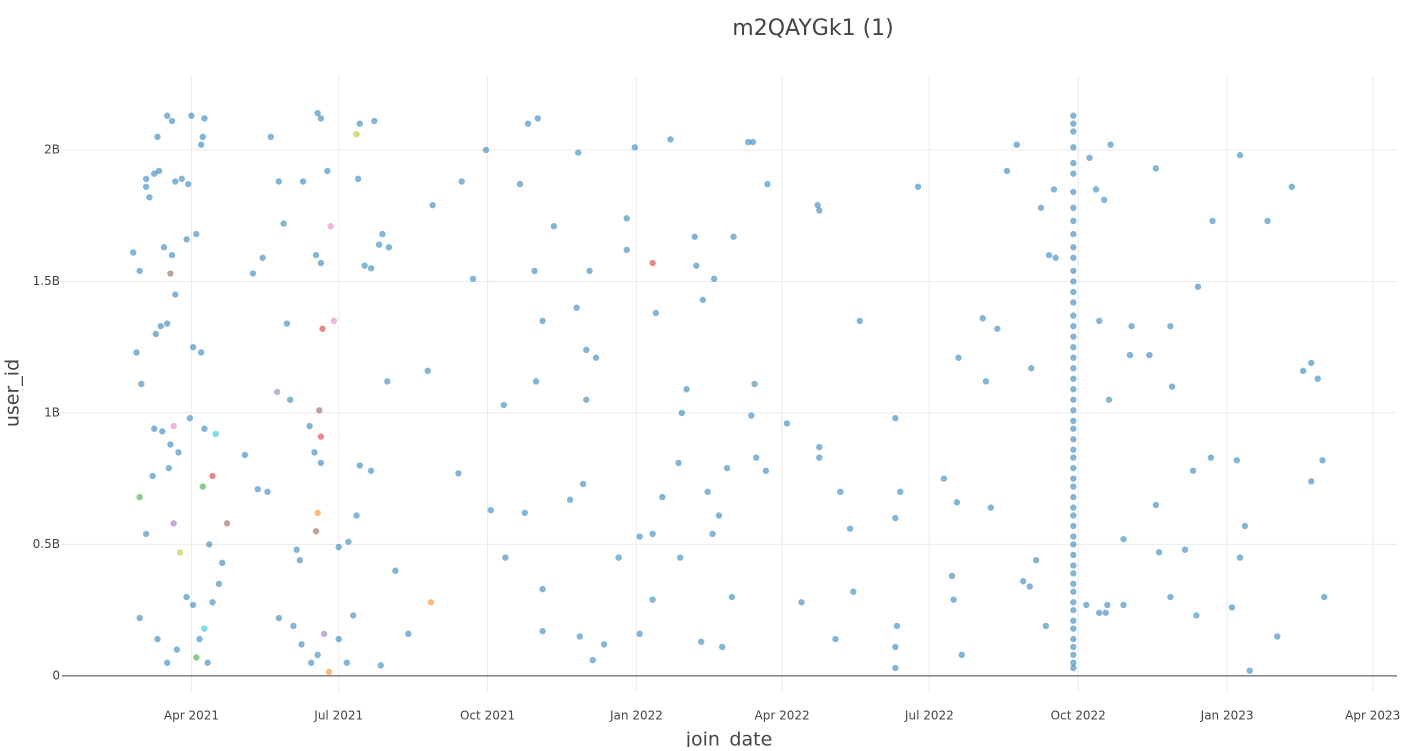 The image size is (1408, 751). Describe the element at coordinates (338, 716) in the screenshot. I see `x-tick-label: Jul 2021` at that location.